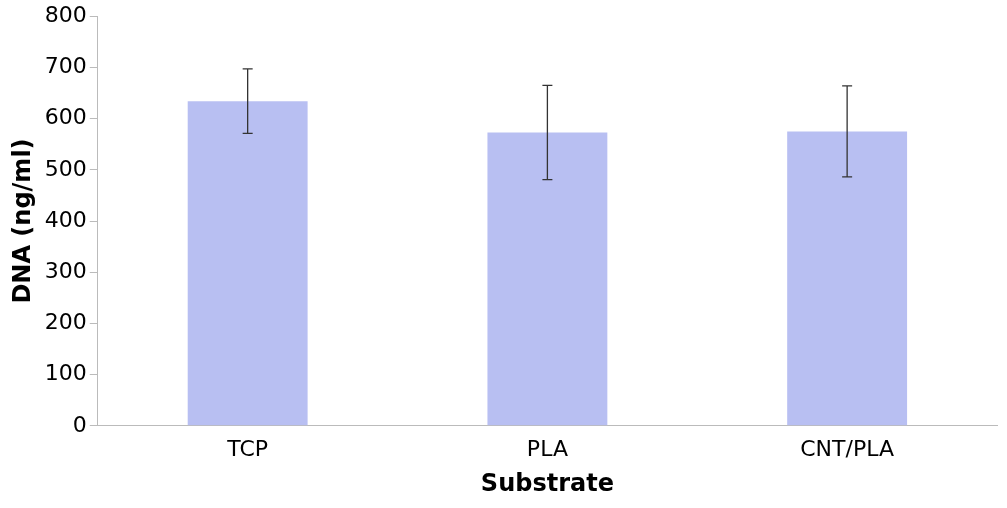  I want to click on y-tick-label: 800, so click(65, 14).